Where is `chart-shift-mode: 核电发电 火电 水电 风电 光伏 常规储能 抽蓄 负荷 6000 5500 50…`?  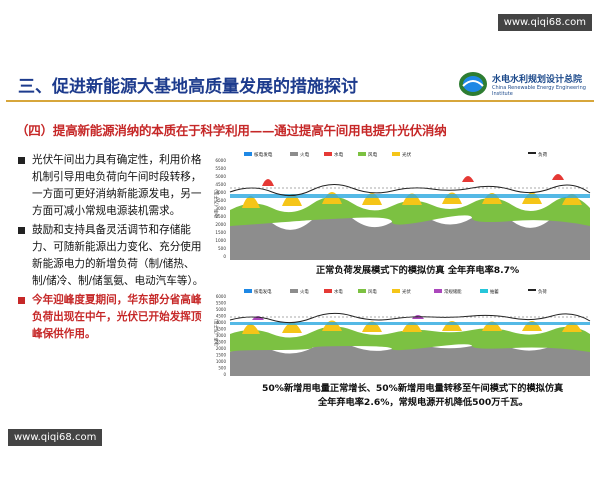
chart-shift-mode: 核电发电 火电 水电 风电 光伏 常规储能 抽蓄 负荷 6000 5500 50… is located at coordinates (404, 331).